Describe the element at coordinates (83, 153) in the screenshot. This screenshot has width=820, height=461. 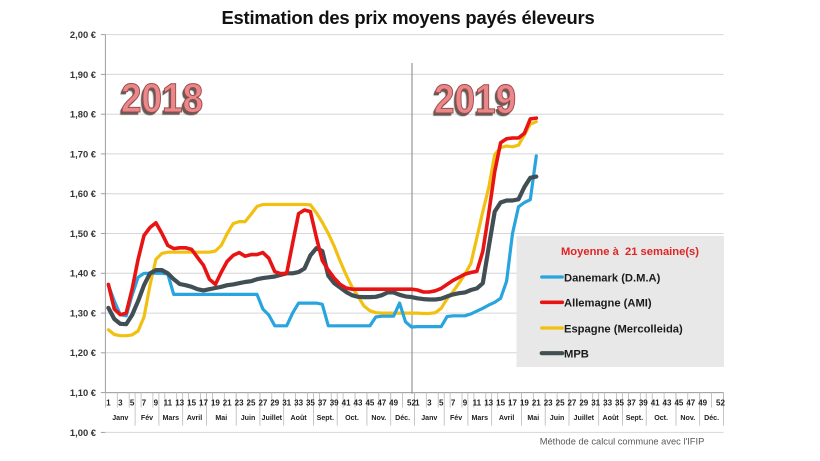
I see `svg-text: 1,70 €` at that location.